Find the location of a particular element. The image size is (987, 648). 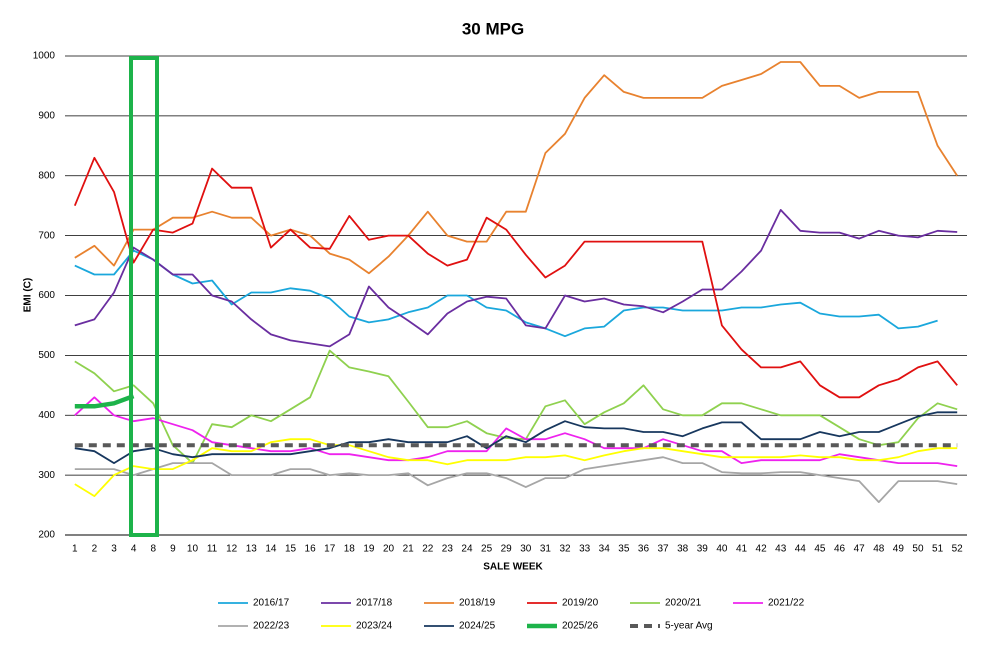

legend-label: 2023/24 is located at coordinates (374, 626).